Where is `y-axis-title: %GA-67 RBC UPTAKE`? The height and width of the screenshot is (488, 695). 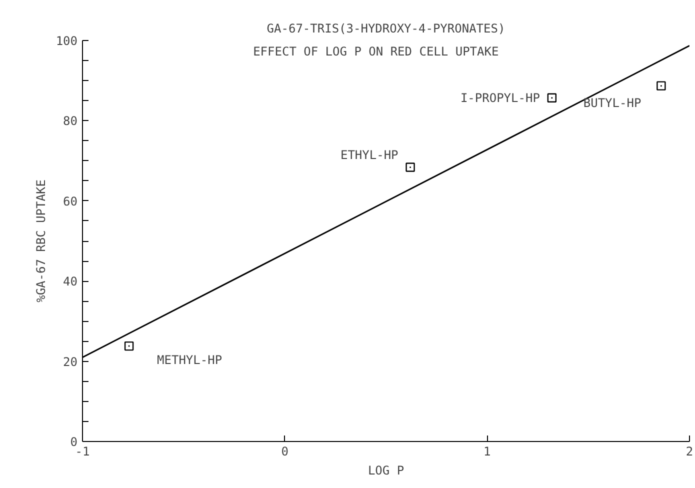 y-axis-title: %GA-67 RBC UPTAKE is located at coordinates (41, 241).